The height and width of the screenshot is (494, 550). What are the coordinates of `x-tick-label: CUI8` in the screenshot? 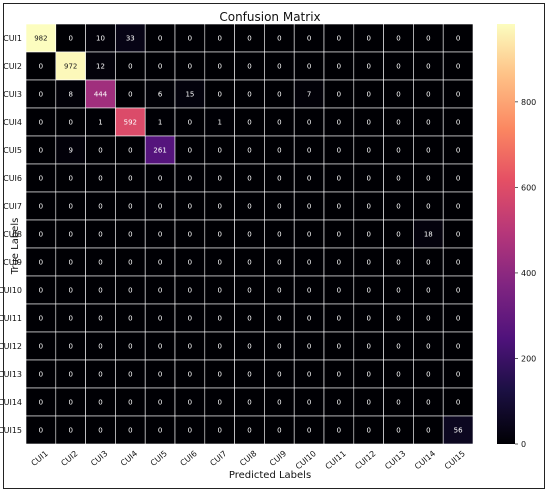 It's located at (248, 458).